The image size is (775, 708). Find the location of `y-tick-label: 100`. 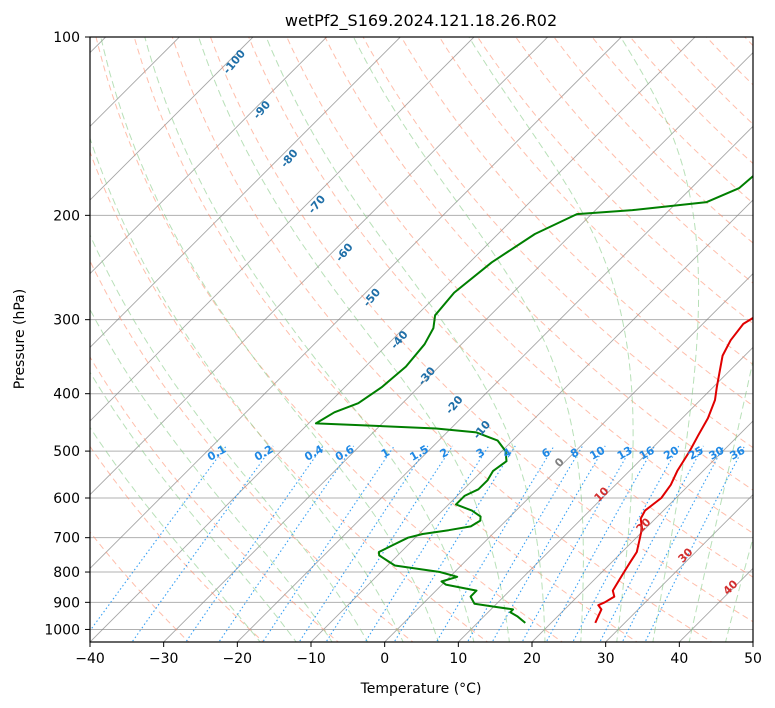

y-tick-label: 100 is located at coordinates (66, 38).